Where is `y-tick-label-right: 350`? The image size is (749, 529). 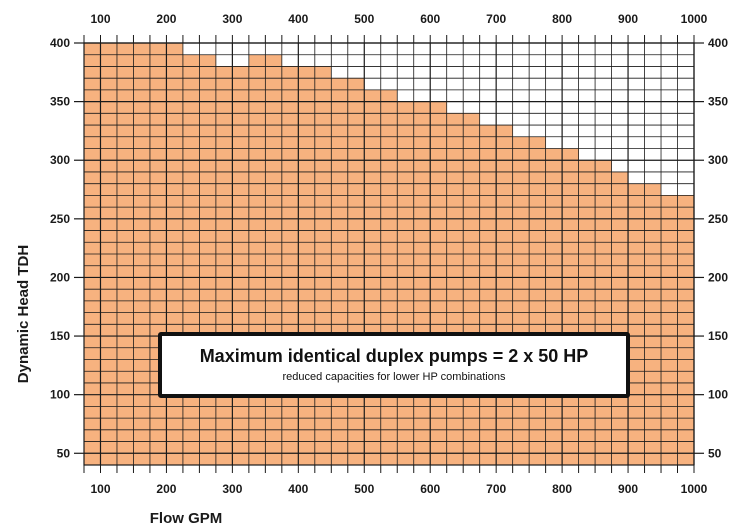
y-tick-label-right: 350 is located at coordinates (718, 102).